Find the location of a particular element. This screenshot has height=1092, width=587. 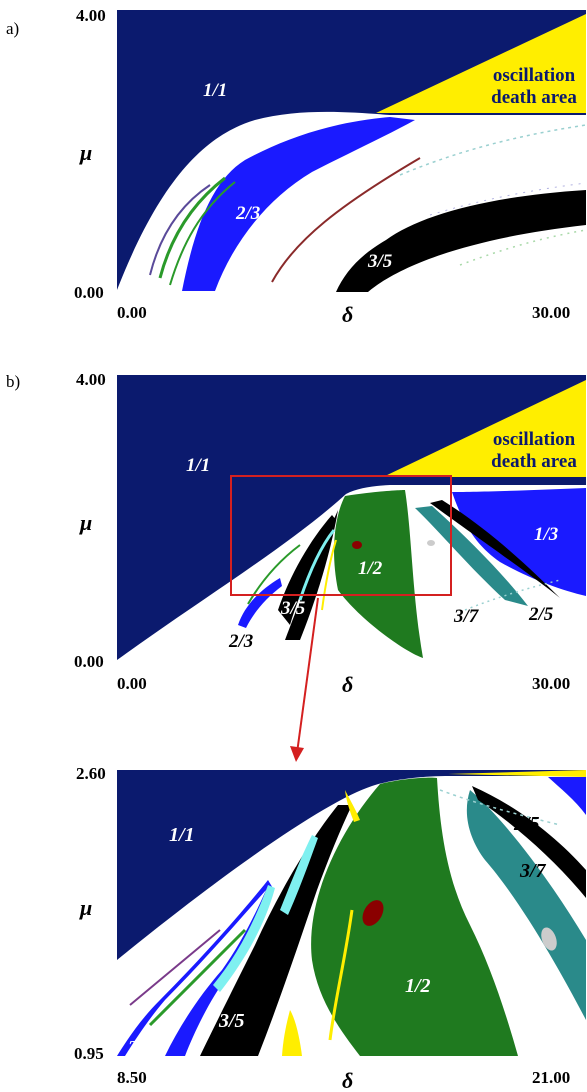

panel-b-x-max: 30.00 is located at coordinates (551, 683).